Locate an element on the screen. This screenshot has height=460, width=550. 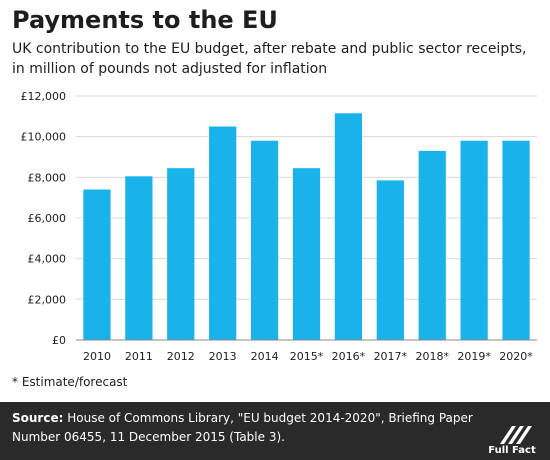
y-tick-label: £2,000 is located at coordinates (47, 299).